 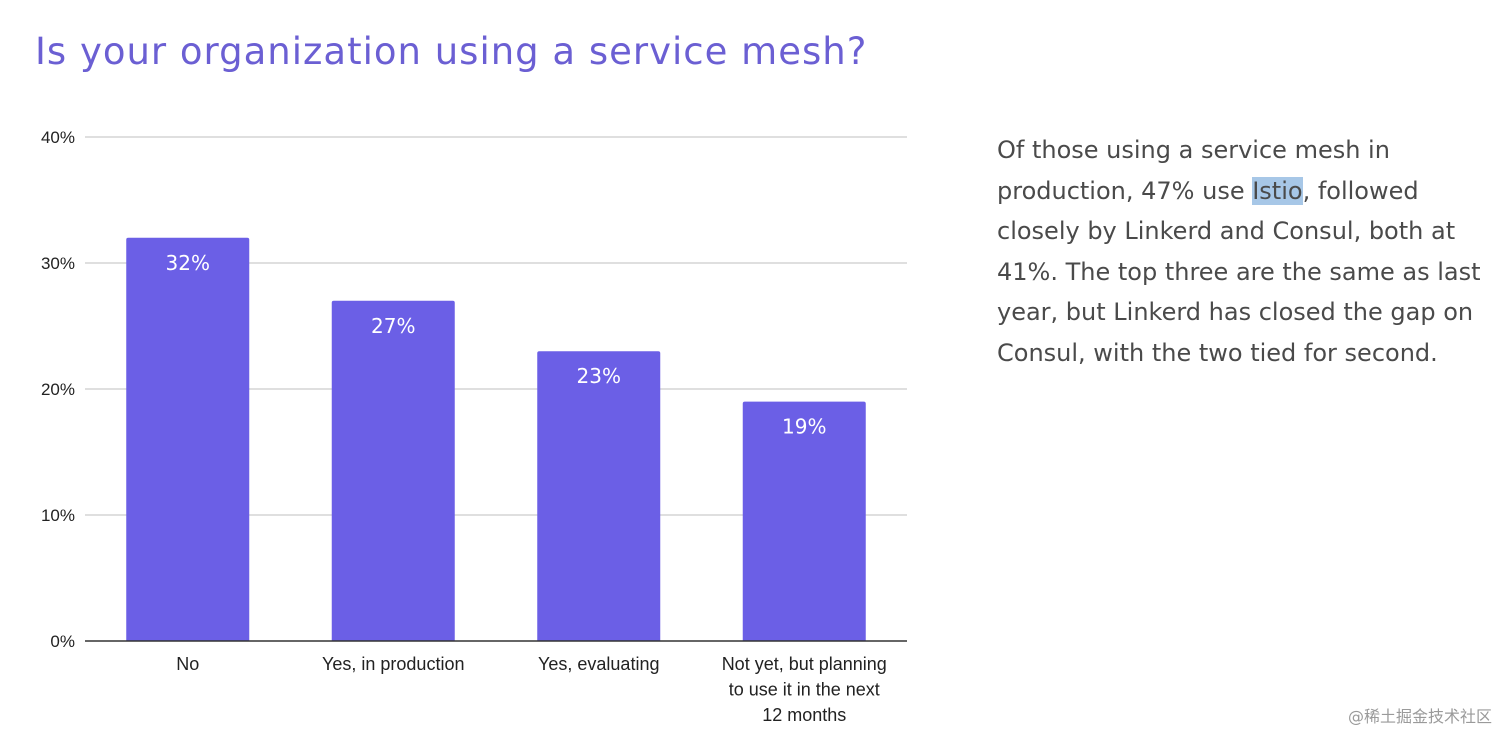 What do you see at coordinates (188, 263) in the screenshot?
I see `data-label: 32%` at bounding box center [188, 263].